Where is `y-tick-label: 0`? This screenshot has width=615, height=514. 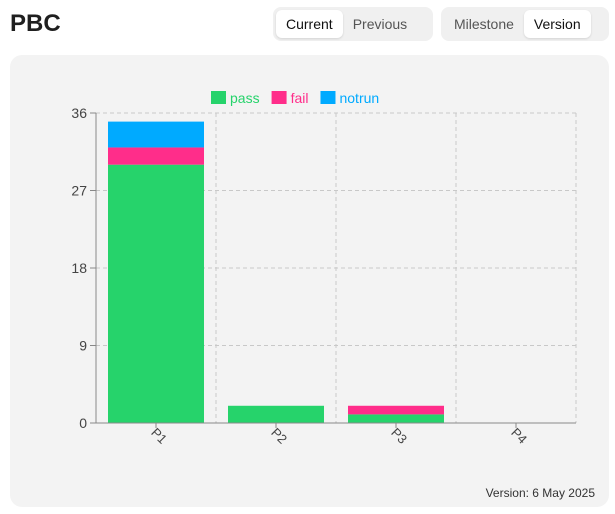
y-tick-label: 0 is located at coordinates (83, 423).